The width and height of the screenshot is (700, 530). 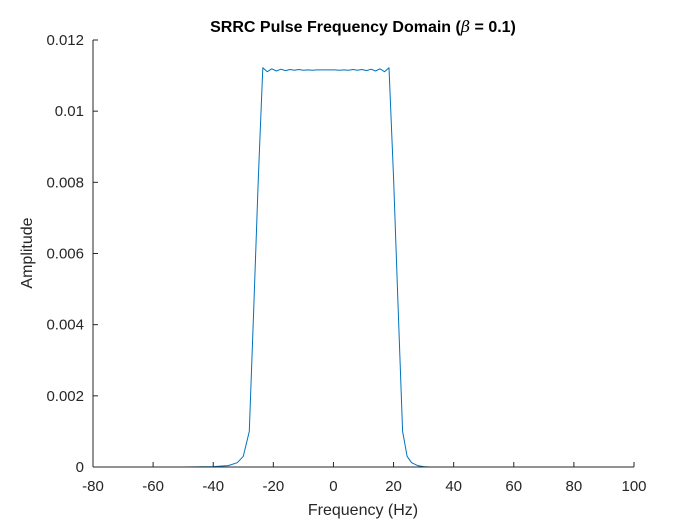 What do you see at coordinates (93, 486) in the screenshot?
I see `x-tick-label: -80` at bounding box center [93, 486].